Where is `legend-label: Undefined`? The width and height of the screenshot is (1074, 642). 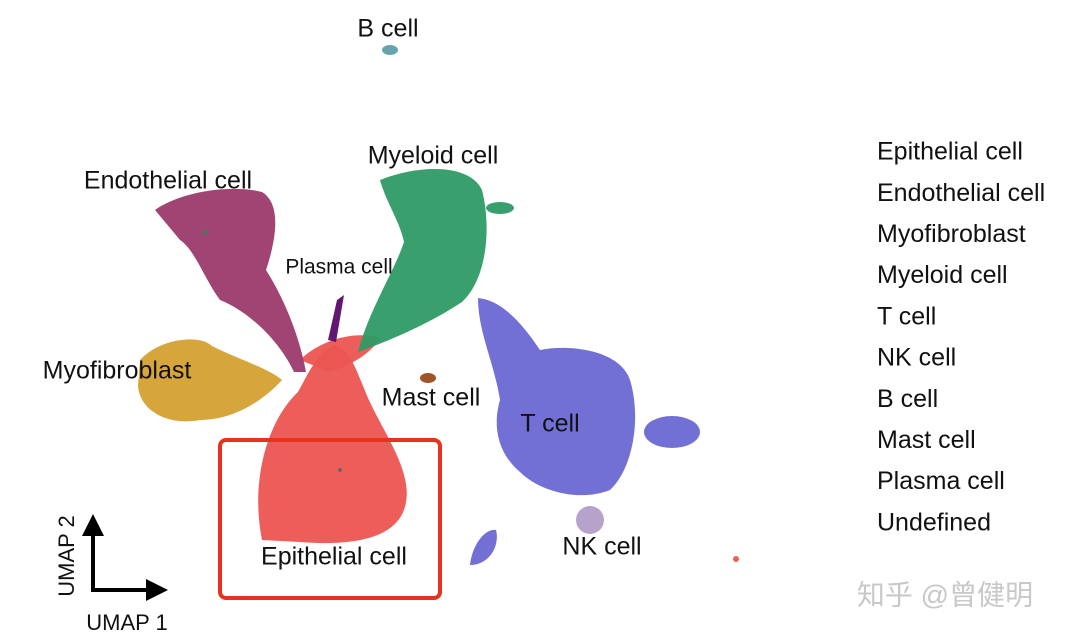
legend-label: Undefined is located at coordinates (934, 522).